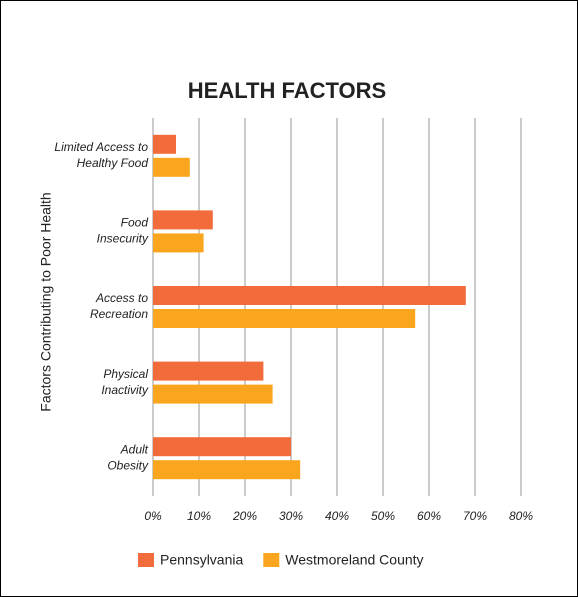 The width and height of the screenshot is (578, 597). Describe the element at coordinates (287, 90) in the screenshot. I see `chart-title: HEALTH FACTORS` at that location.